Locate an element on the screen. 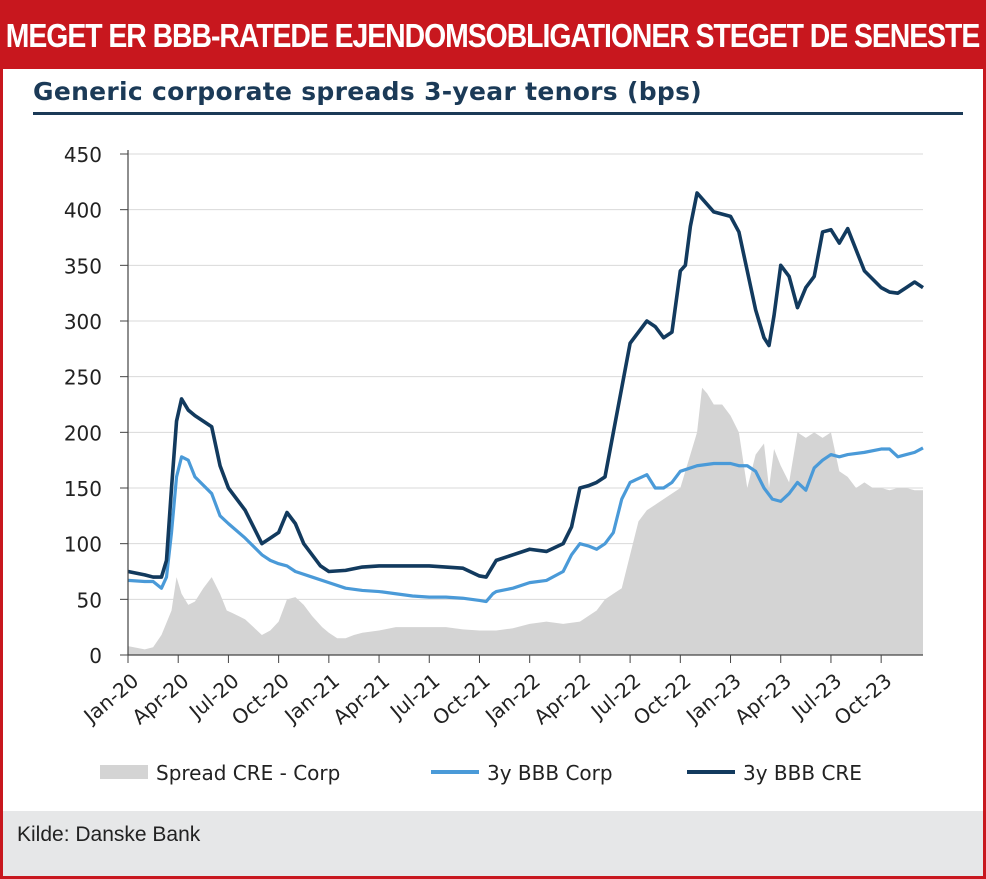 The image size is (986, 879). y-tick-label: 150 is located at coordinates (83, 489).